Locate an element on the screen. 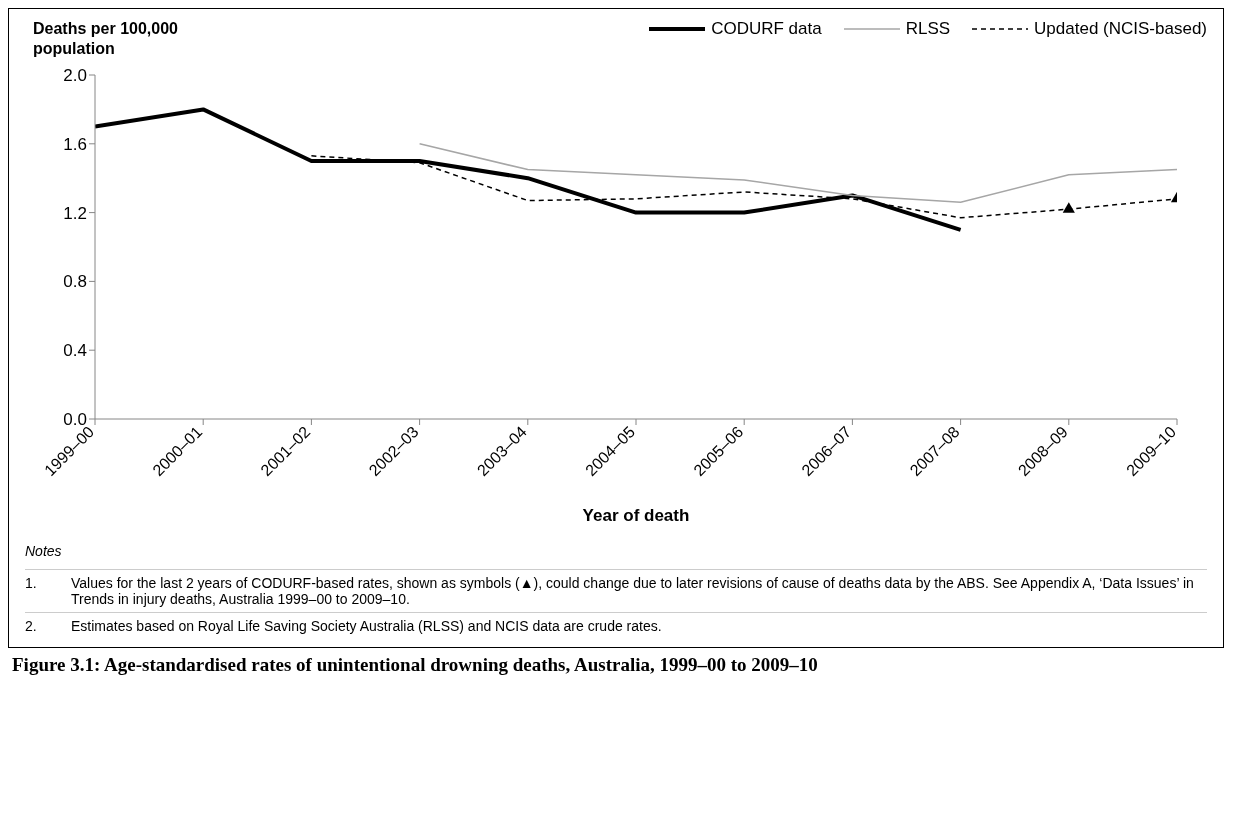  text: Notes is located at coordinates (44, 551).